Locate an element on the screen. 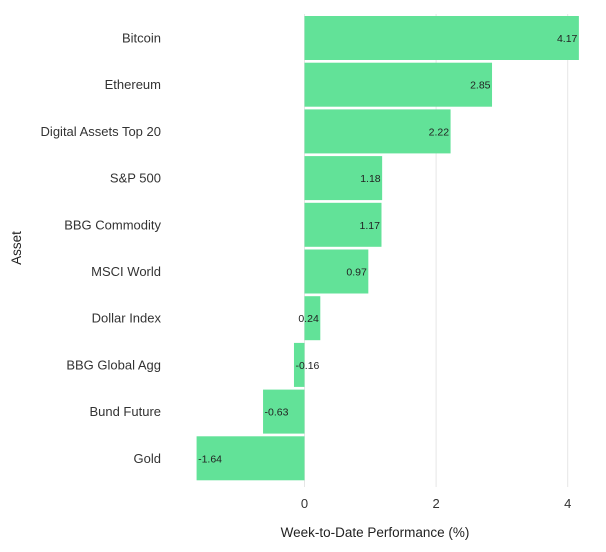 The width and height of the screenshot is (606, 552). x-tick-label: 0 is located at coordinates (304, 503).